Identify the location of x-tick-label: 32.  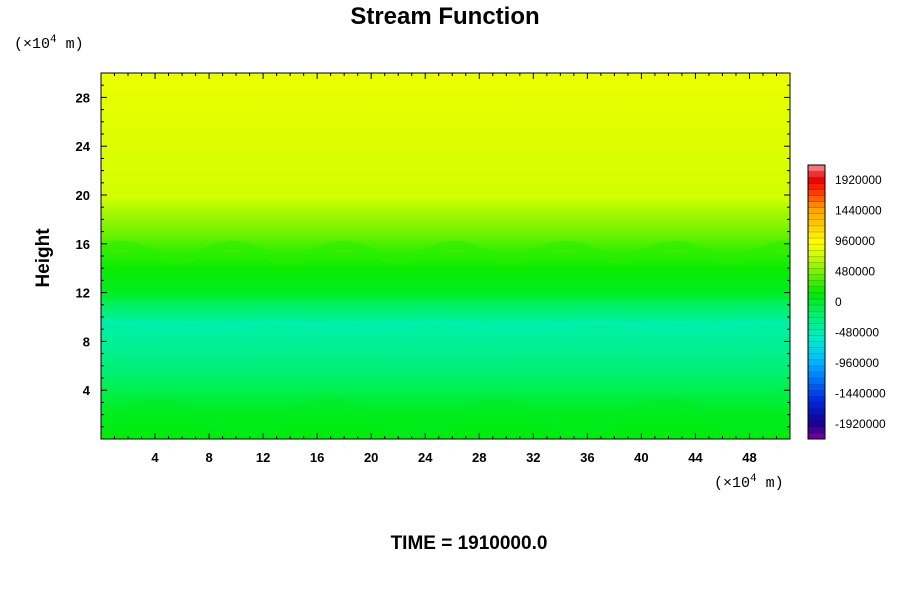
(533, 457).